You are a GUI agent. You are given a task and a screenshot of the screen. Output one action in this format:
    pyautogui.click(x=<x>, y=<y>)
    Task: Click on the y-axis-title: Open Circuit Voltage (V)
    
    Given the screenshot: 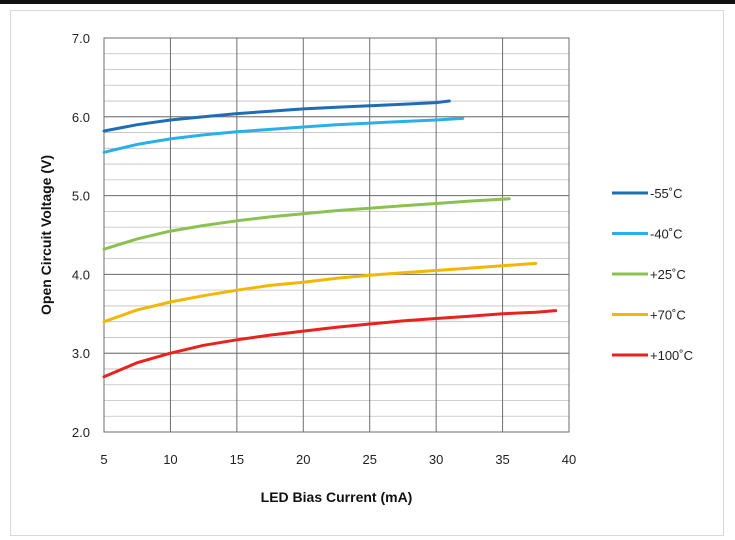 What is the action you would take?
    pyautogui.click(x=46, y=235)
    